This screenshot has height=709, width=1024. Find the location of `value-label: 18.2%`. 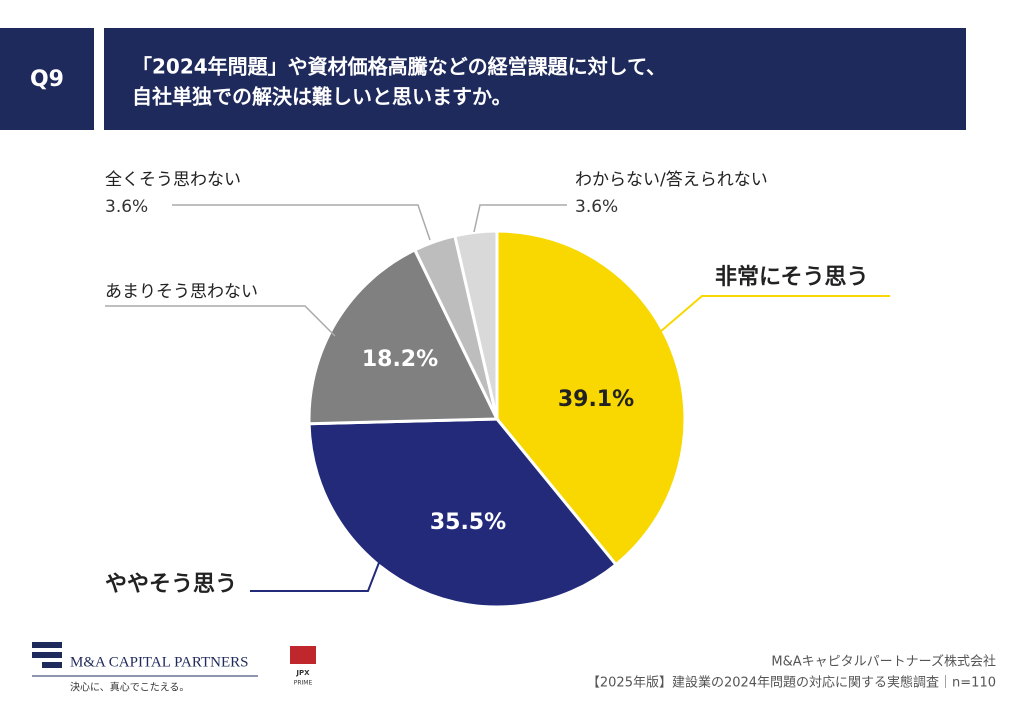

value-label: 18.2% is located at coordinates (400, 359).